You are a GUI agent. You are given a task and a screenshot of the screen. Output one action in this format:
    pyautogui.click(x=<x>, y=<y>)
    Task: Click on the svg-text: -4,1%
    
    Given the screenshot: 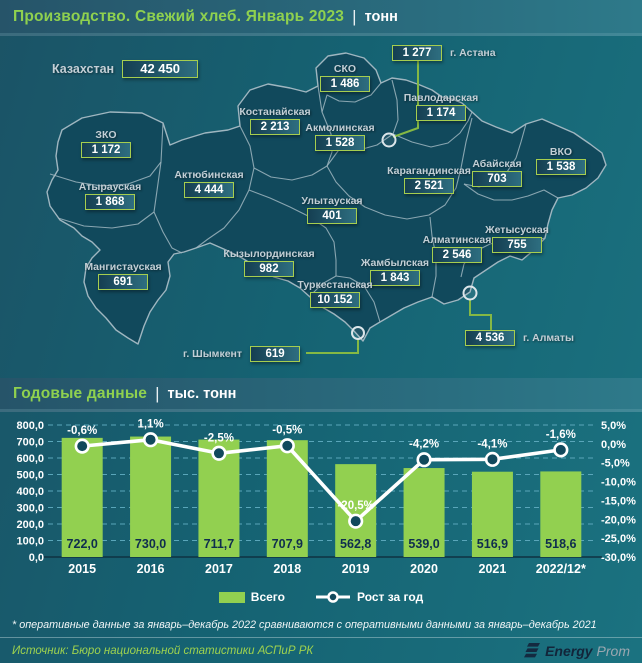 What is the action you would take?
    pyautogui.click(x=492, y=444)
    